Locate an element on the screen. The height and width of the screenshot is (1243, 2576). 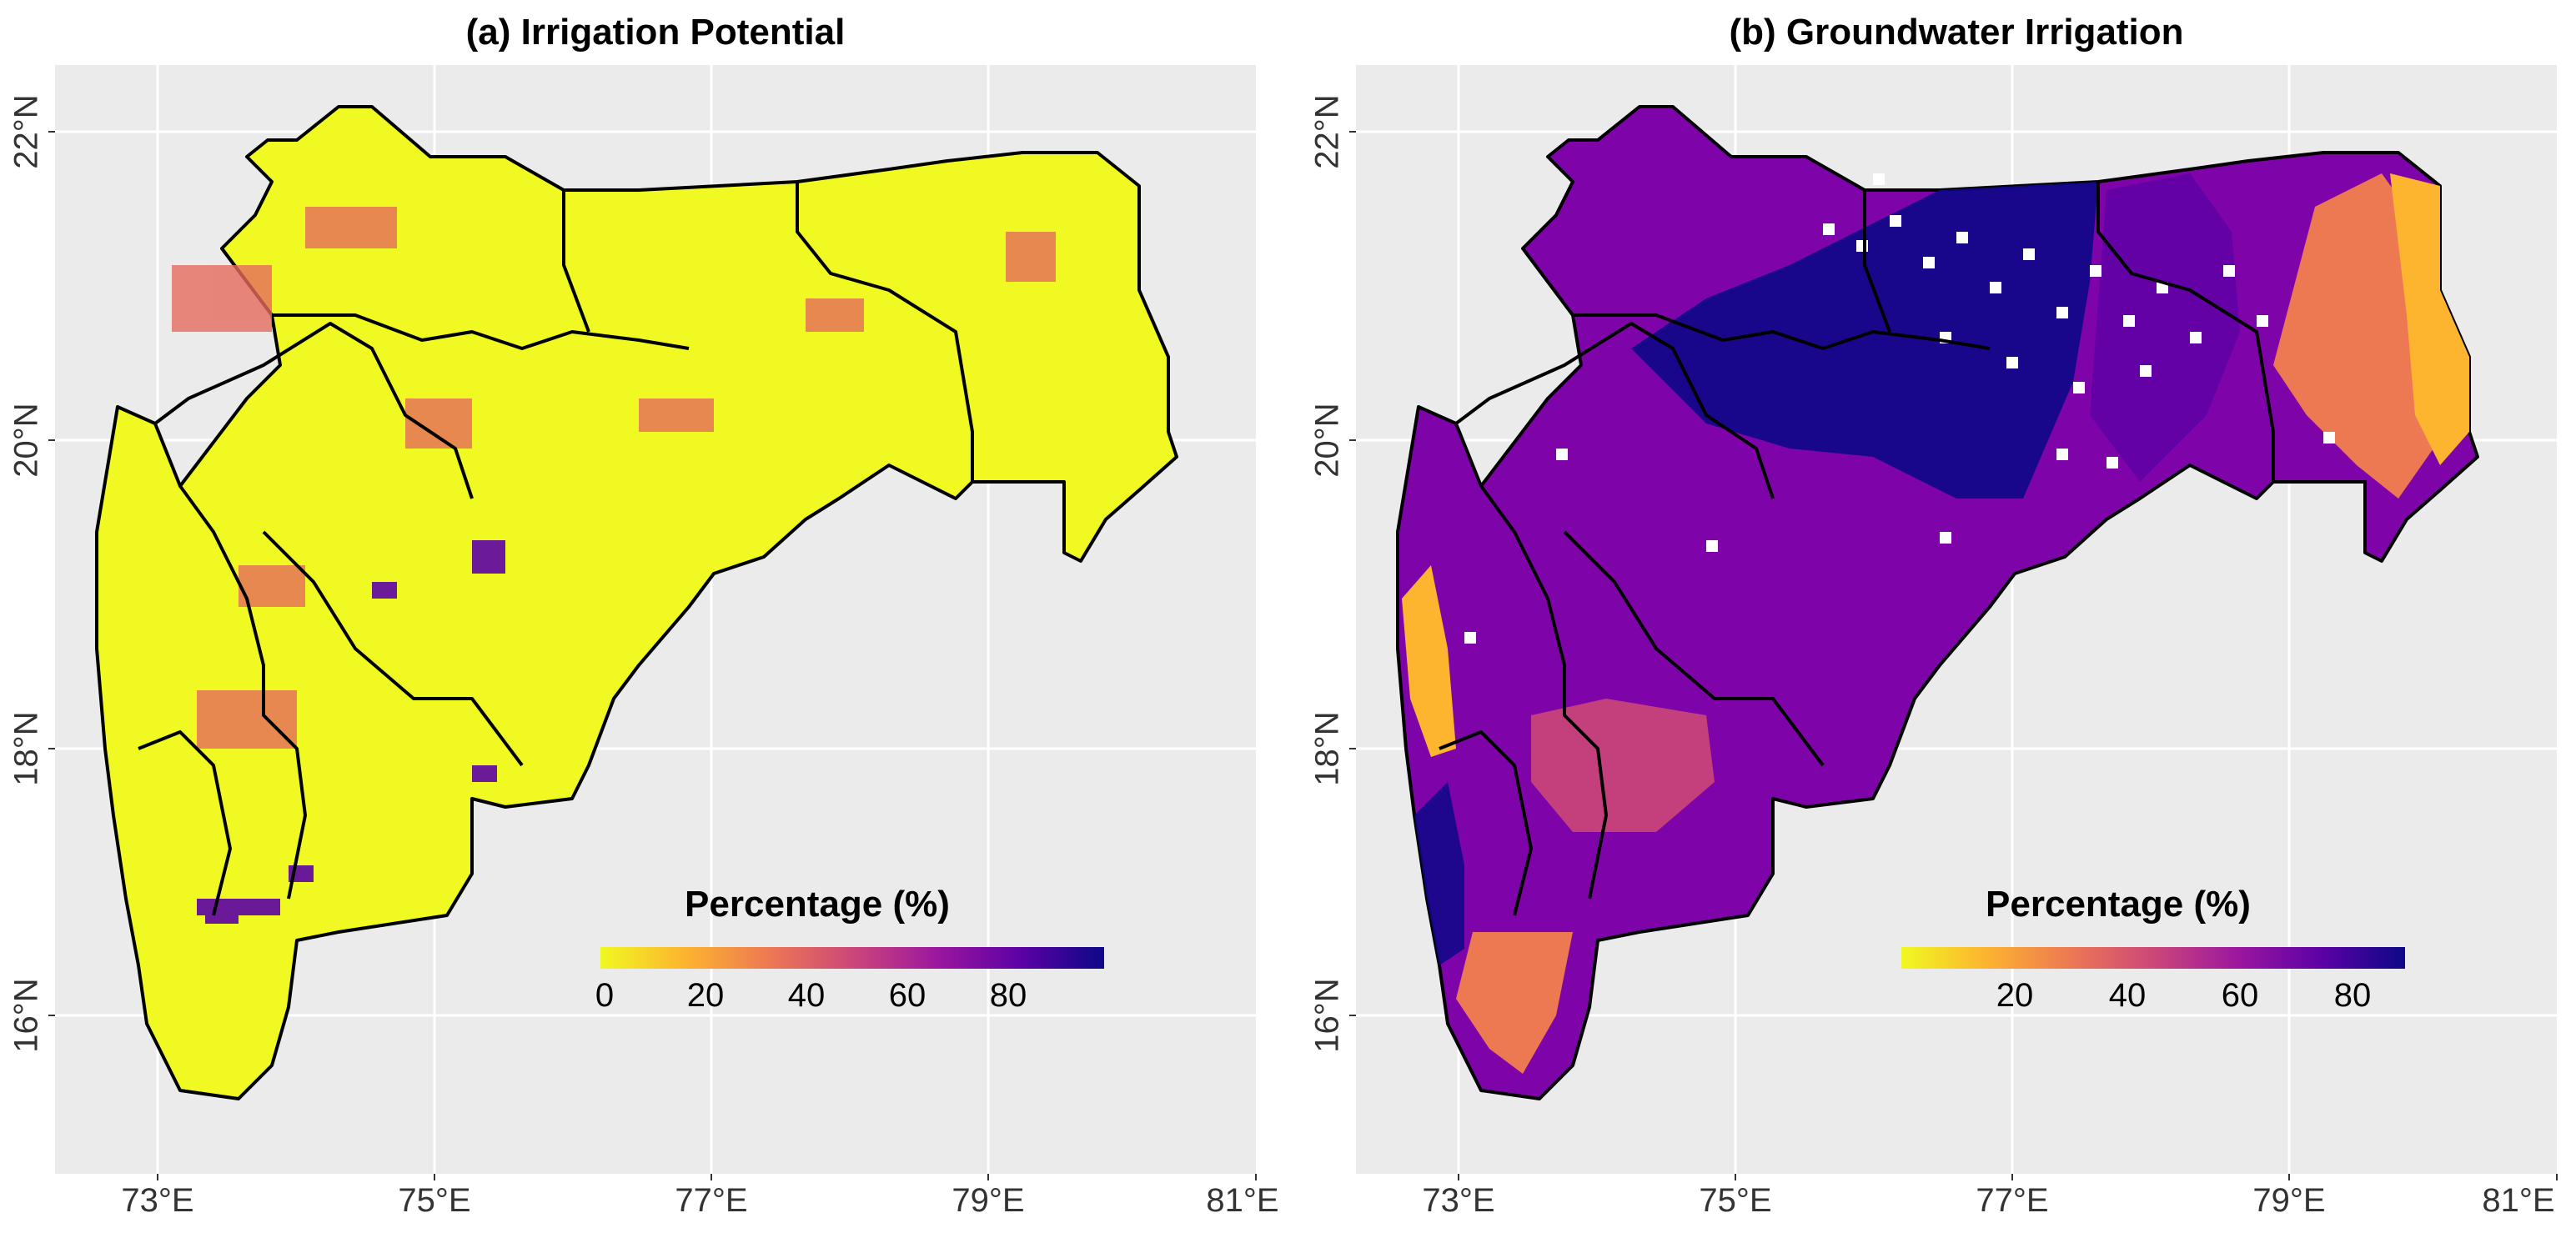
color-legend: Percentage (%) 0 20 40 60 80 is located at coordinates (819, 959).